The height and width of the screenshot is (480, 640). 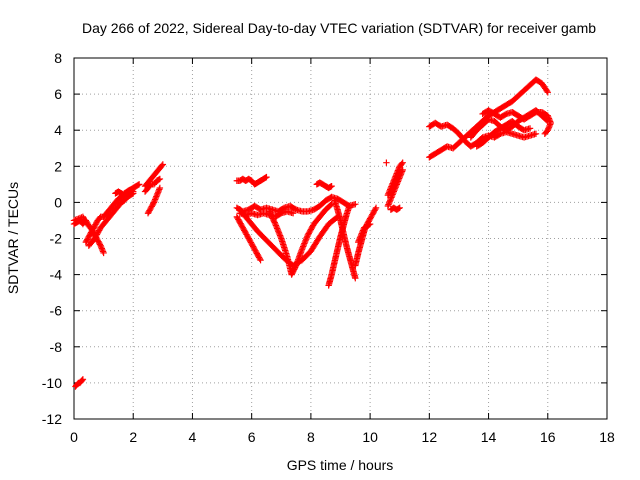 I want to click on y-tick-labels: -12 -10 -8 -6 -4 -2 0 2 4 6 8, so click(x=52, y=238).